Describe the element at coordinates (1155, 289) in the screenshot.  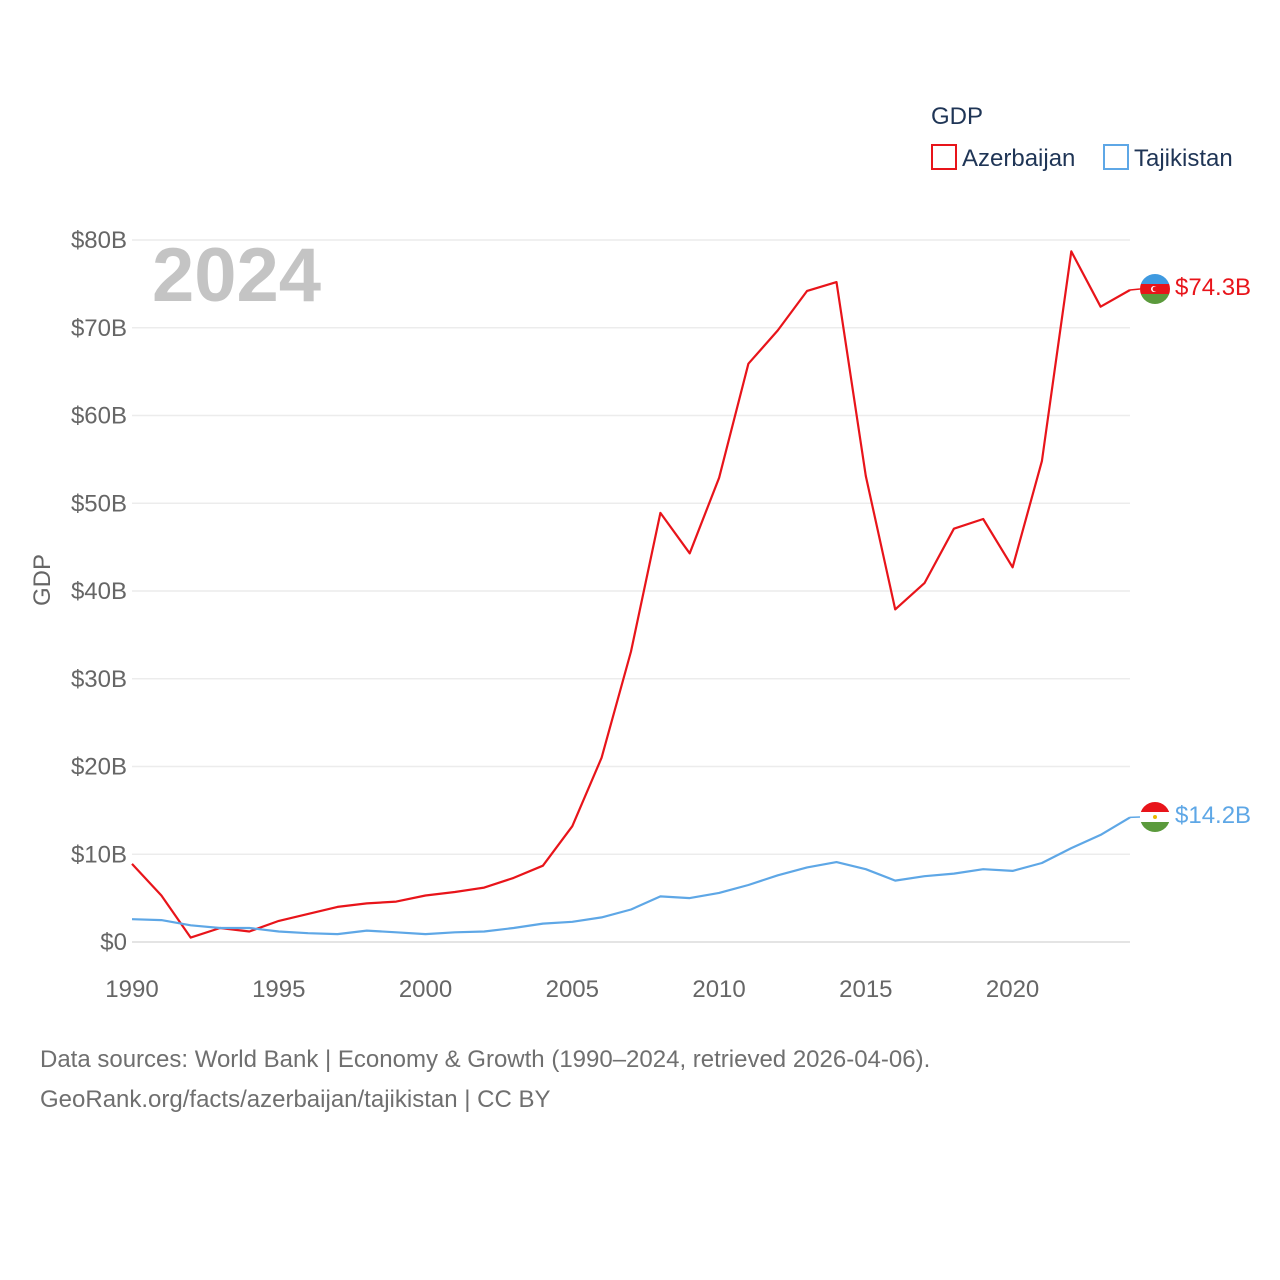
I see `azerbaijan-flag-icon` at that location.